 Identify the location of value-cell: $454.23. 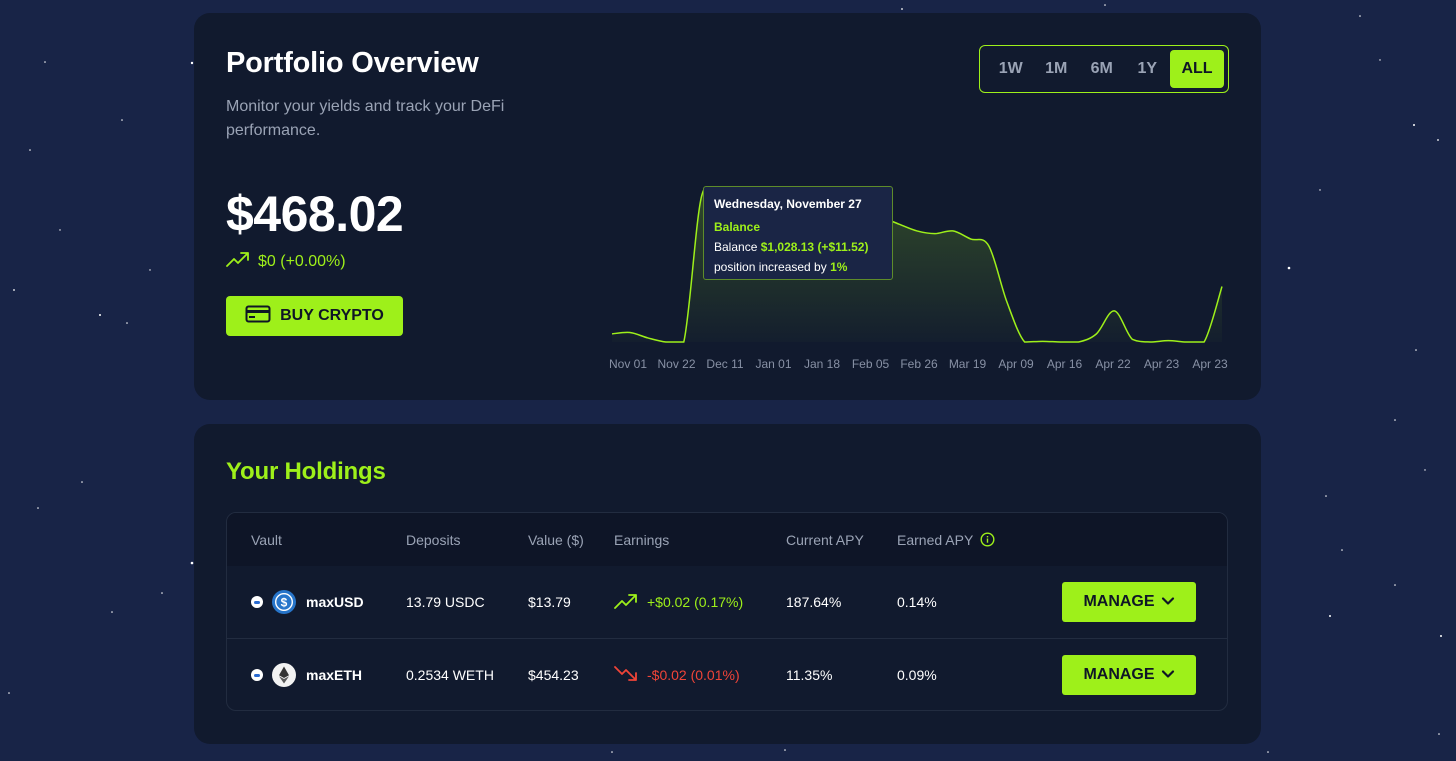
(553, 675).